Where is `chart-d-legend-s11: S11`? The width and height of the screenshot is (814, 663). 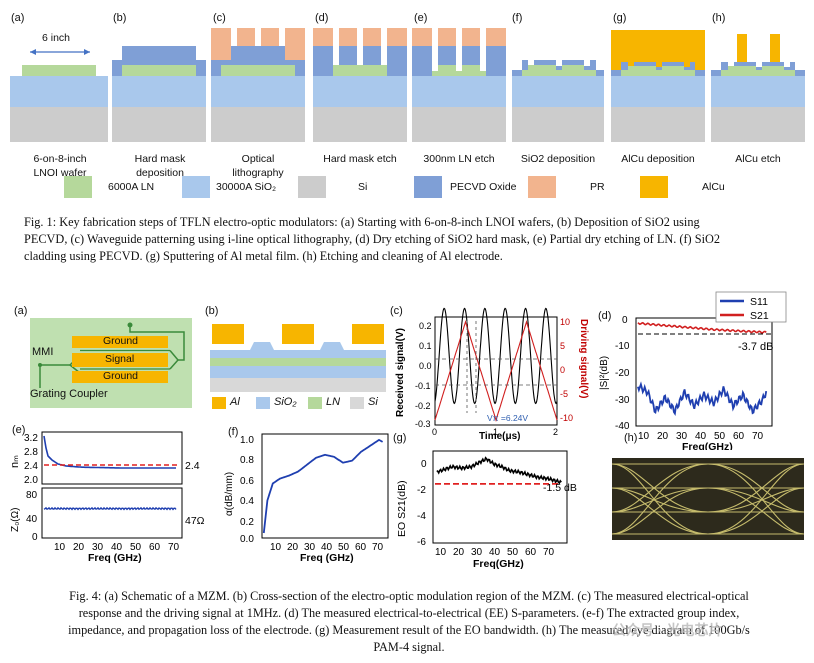
chart-d-legend-s11: S11 is located at coordinates (759, 302).